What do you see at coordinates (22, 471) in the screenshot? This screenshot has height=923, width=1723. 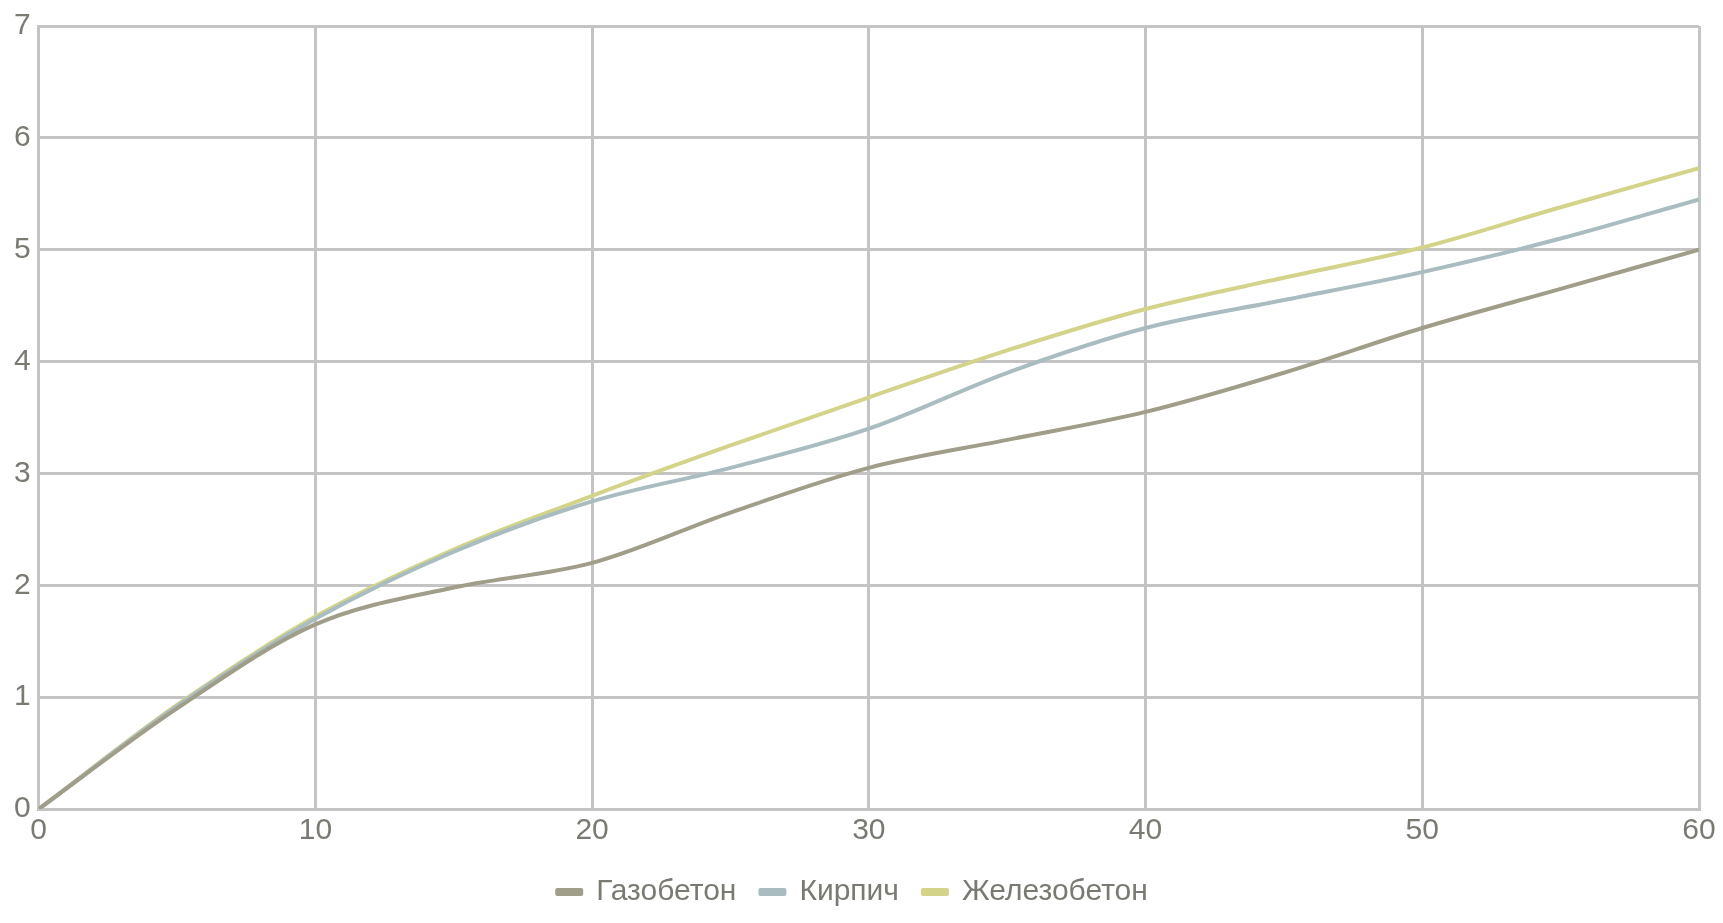 I see `y-tick-label: 3` at bounding box center [22, 471].